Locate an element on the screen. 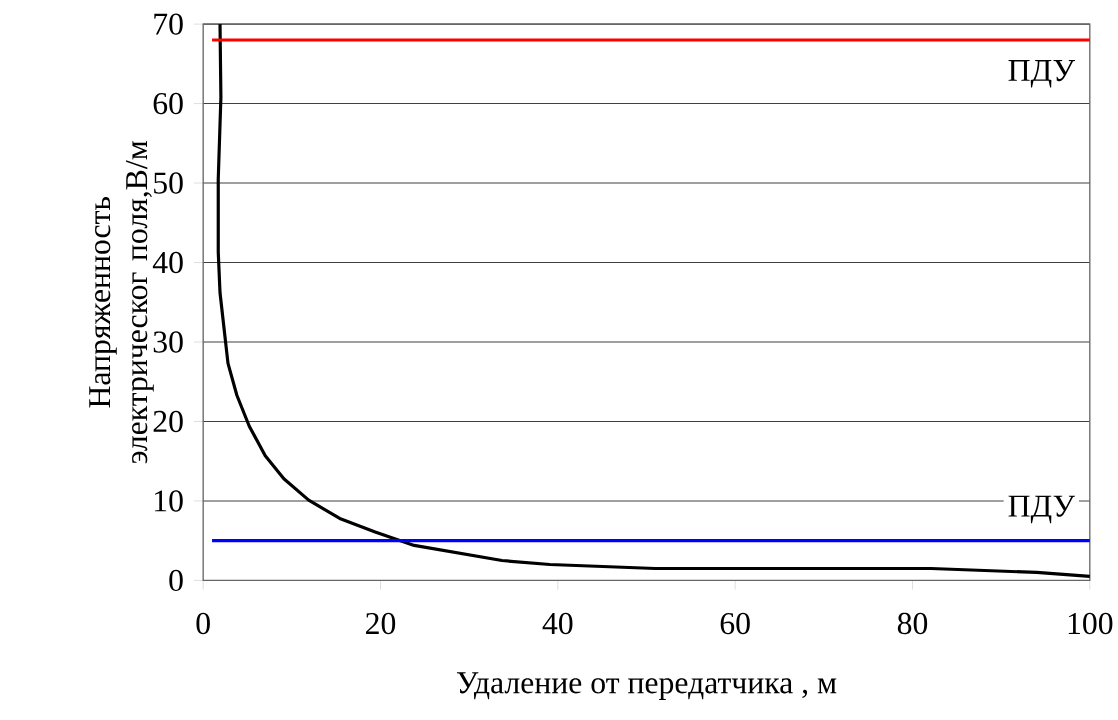 This screenshot has height=720, width=1118. y-axis-title: Напряженность электрическог поля,В/м is located at coordinates (121, 301).